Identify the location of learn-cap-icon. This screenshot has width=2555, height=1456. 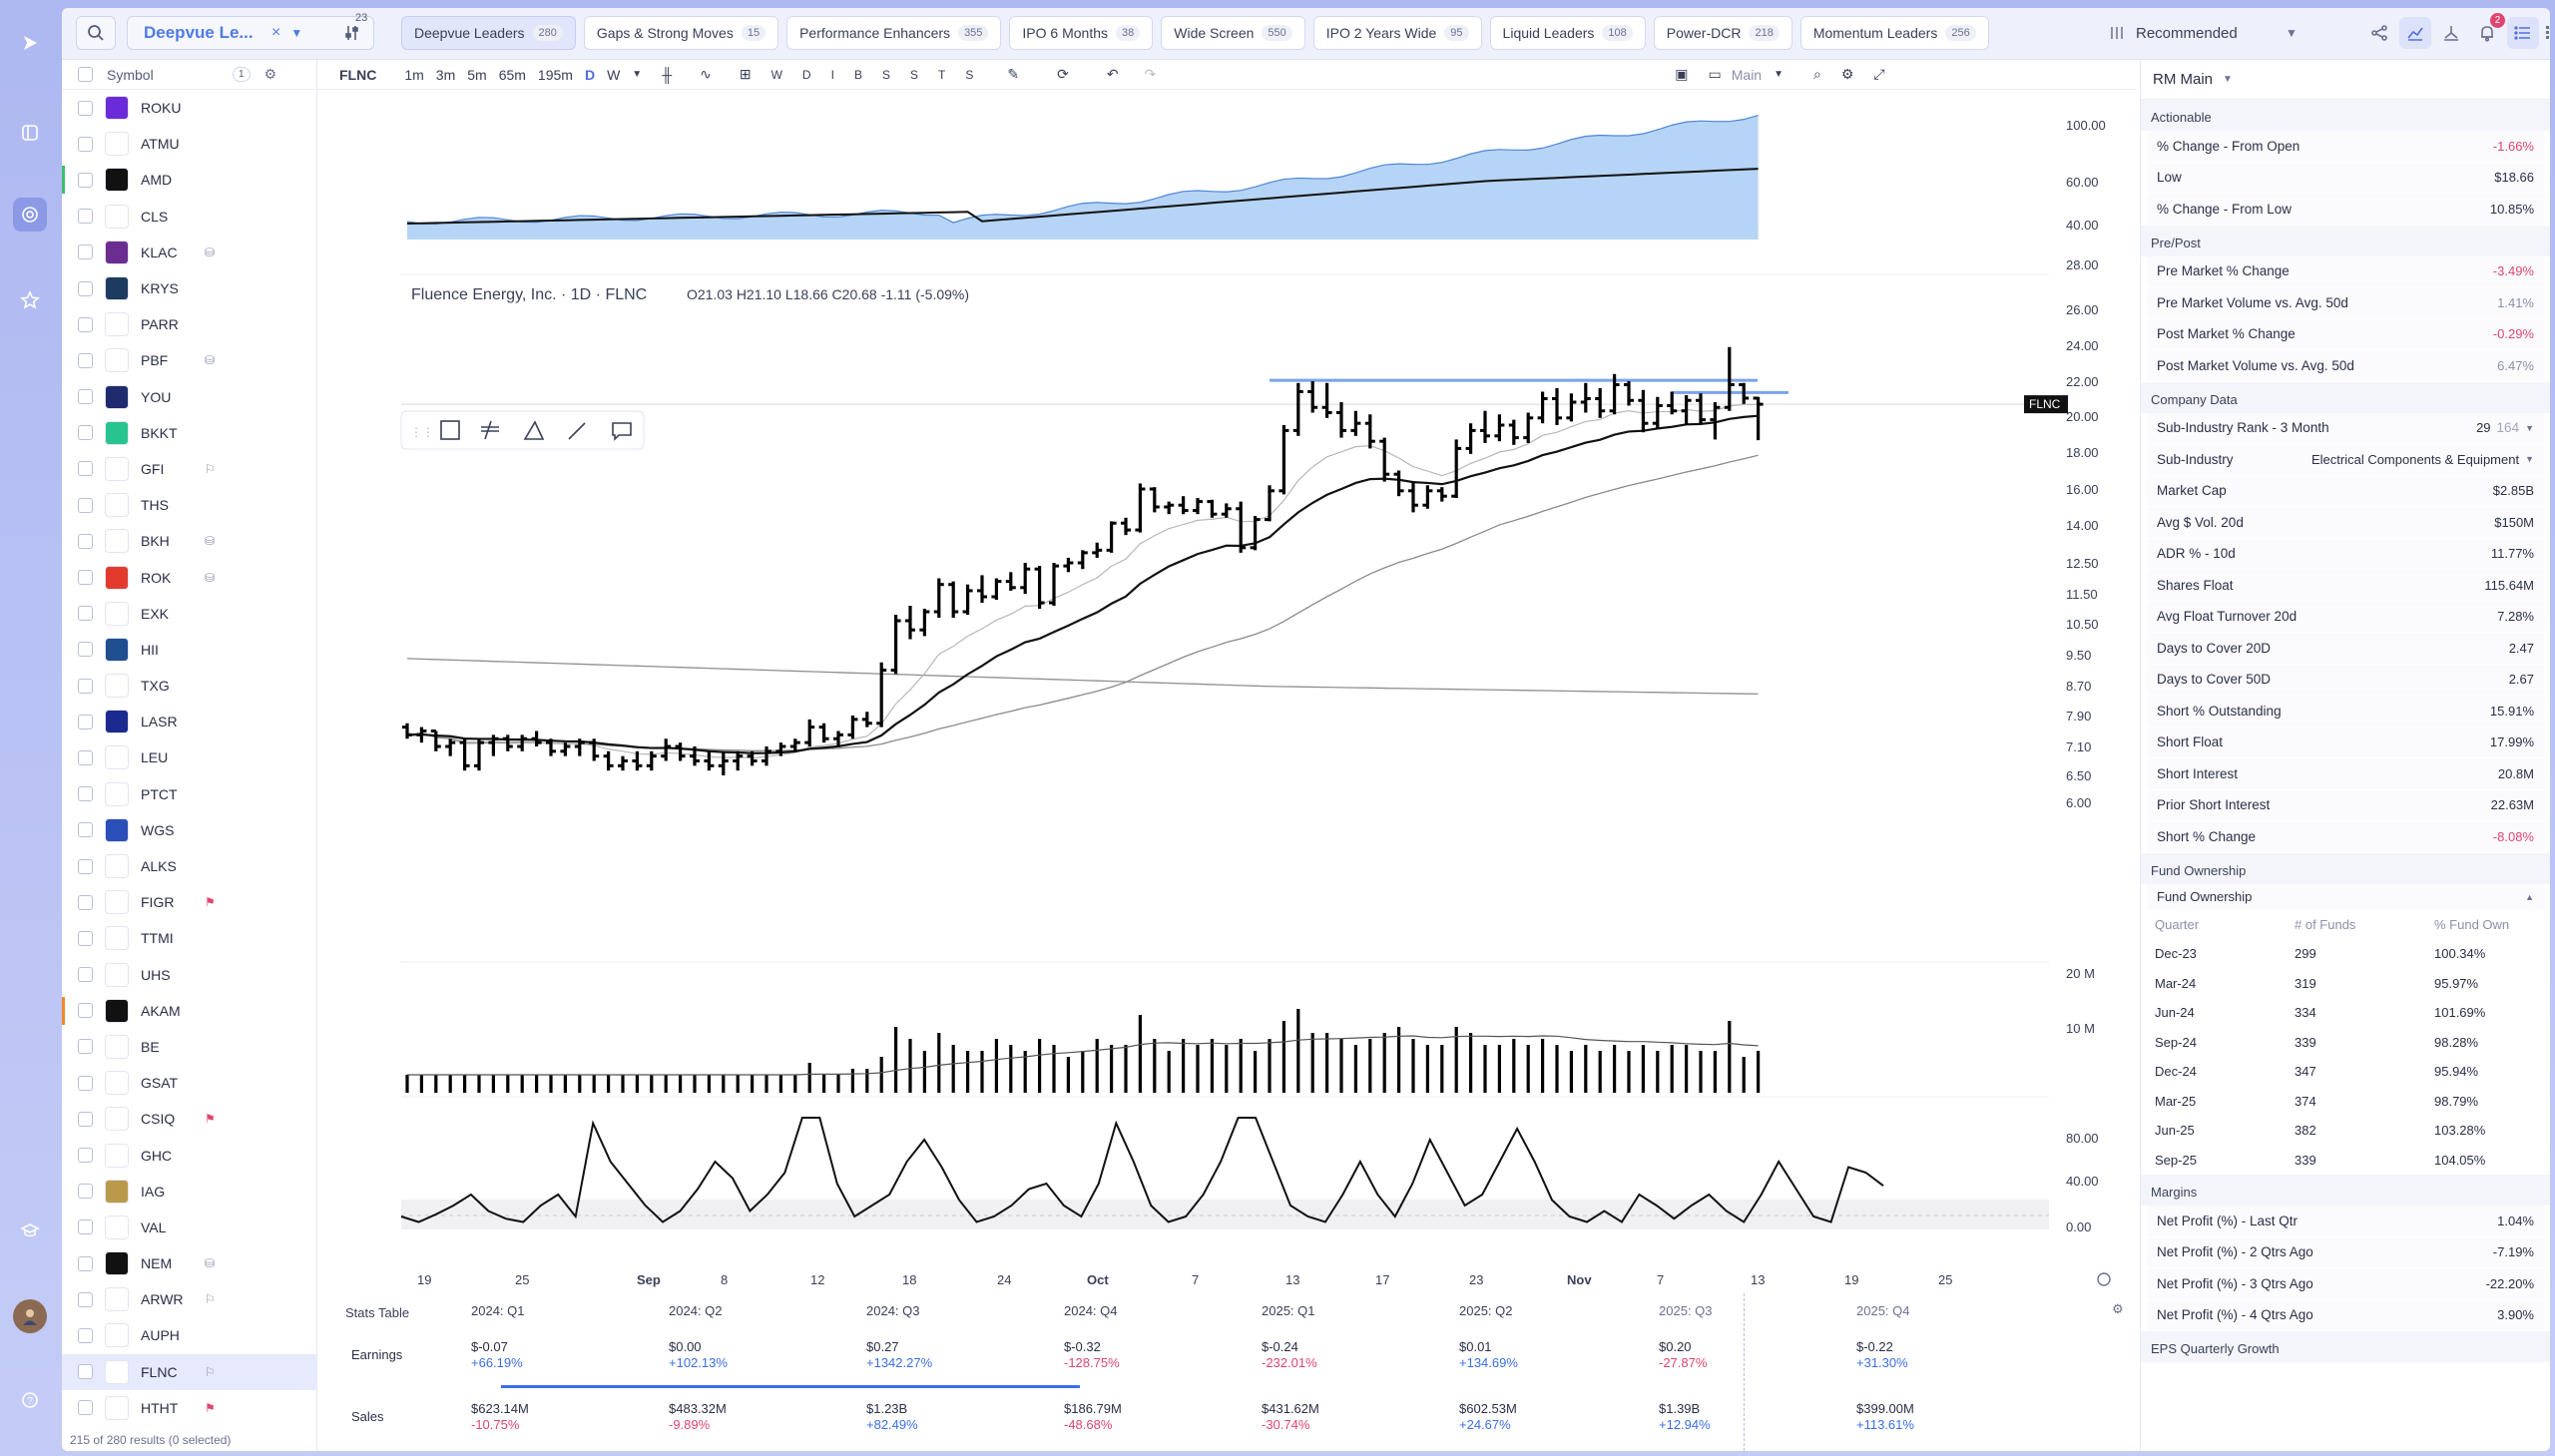
(30, 1230).